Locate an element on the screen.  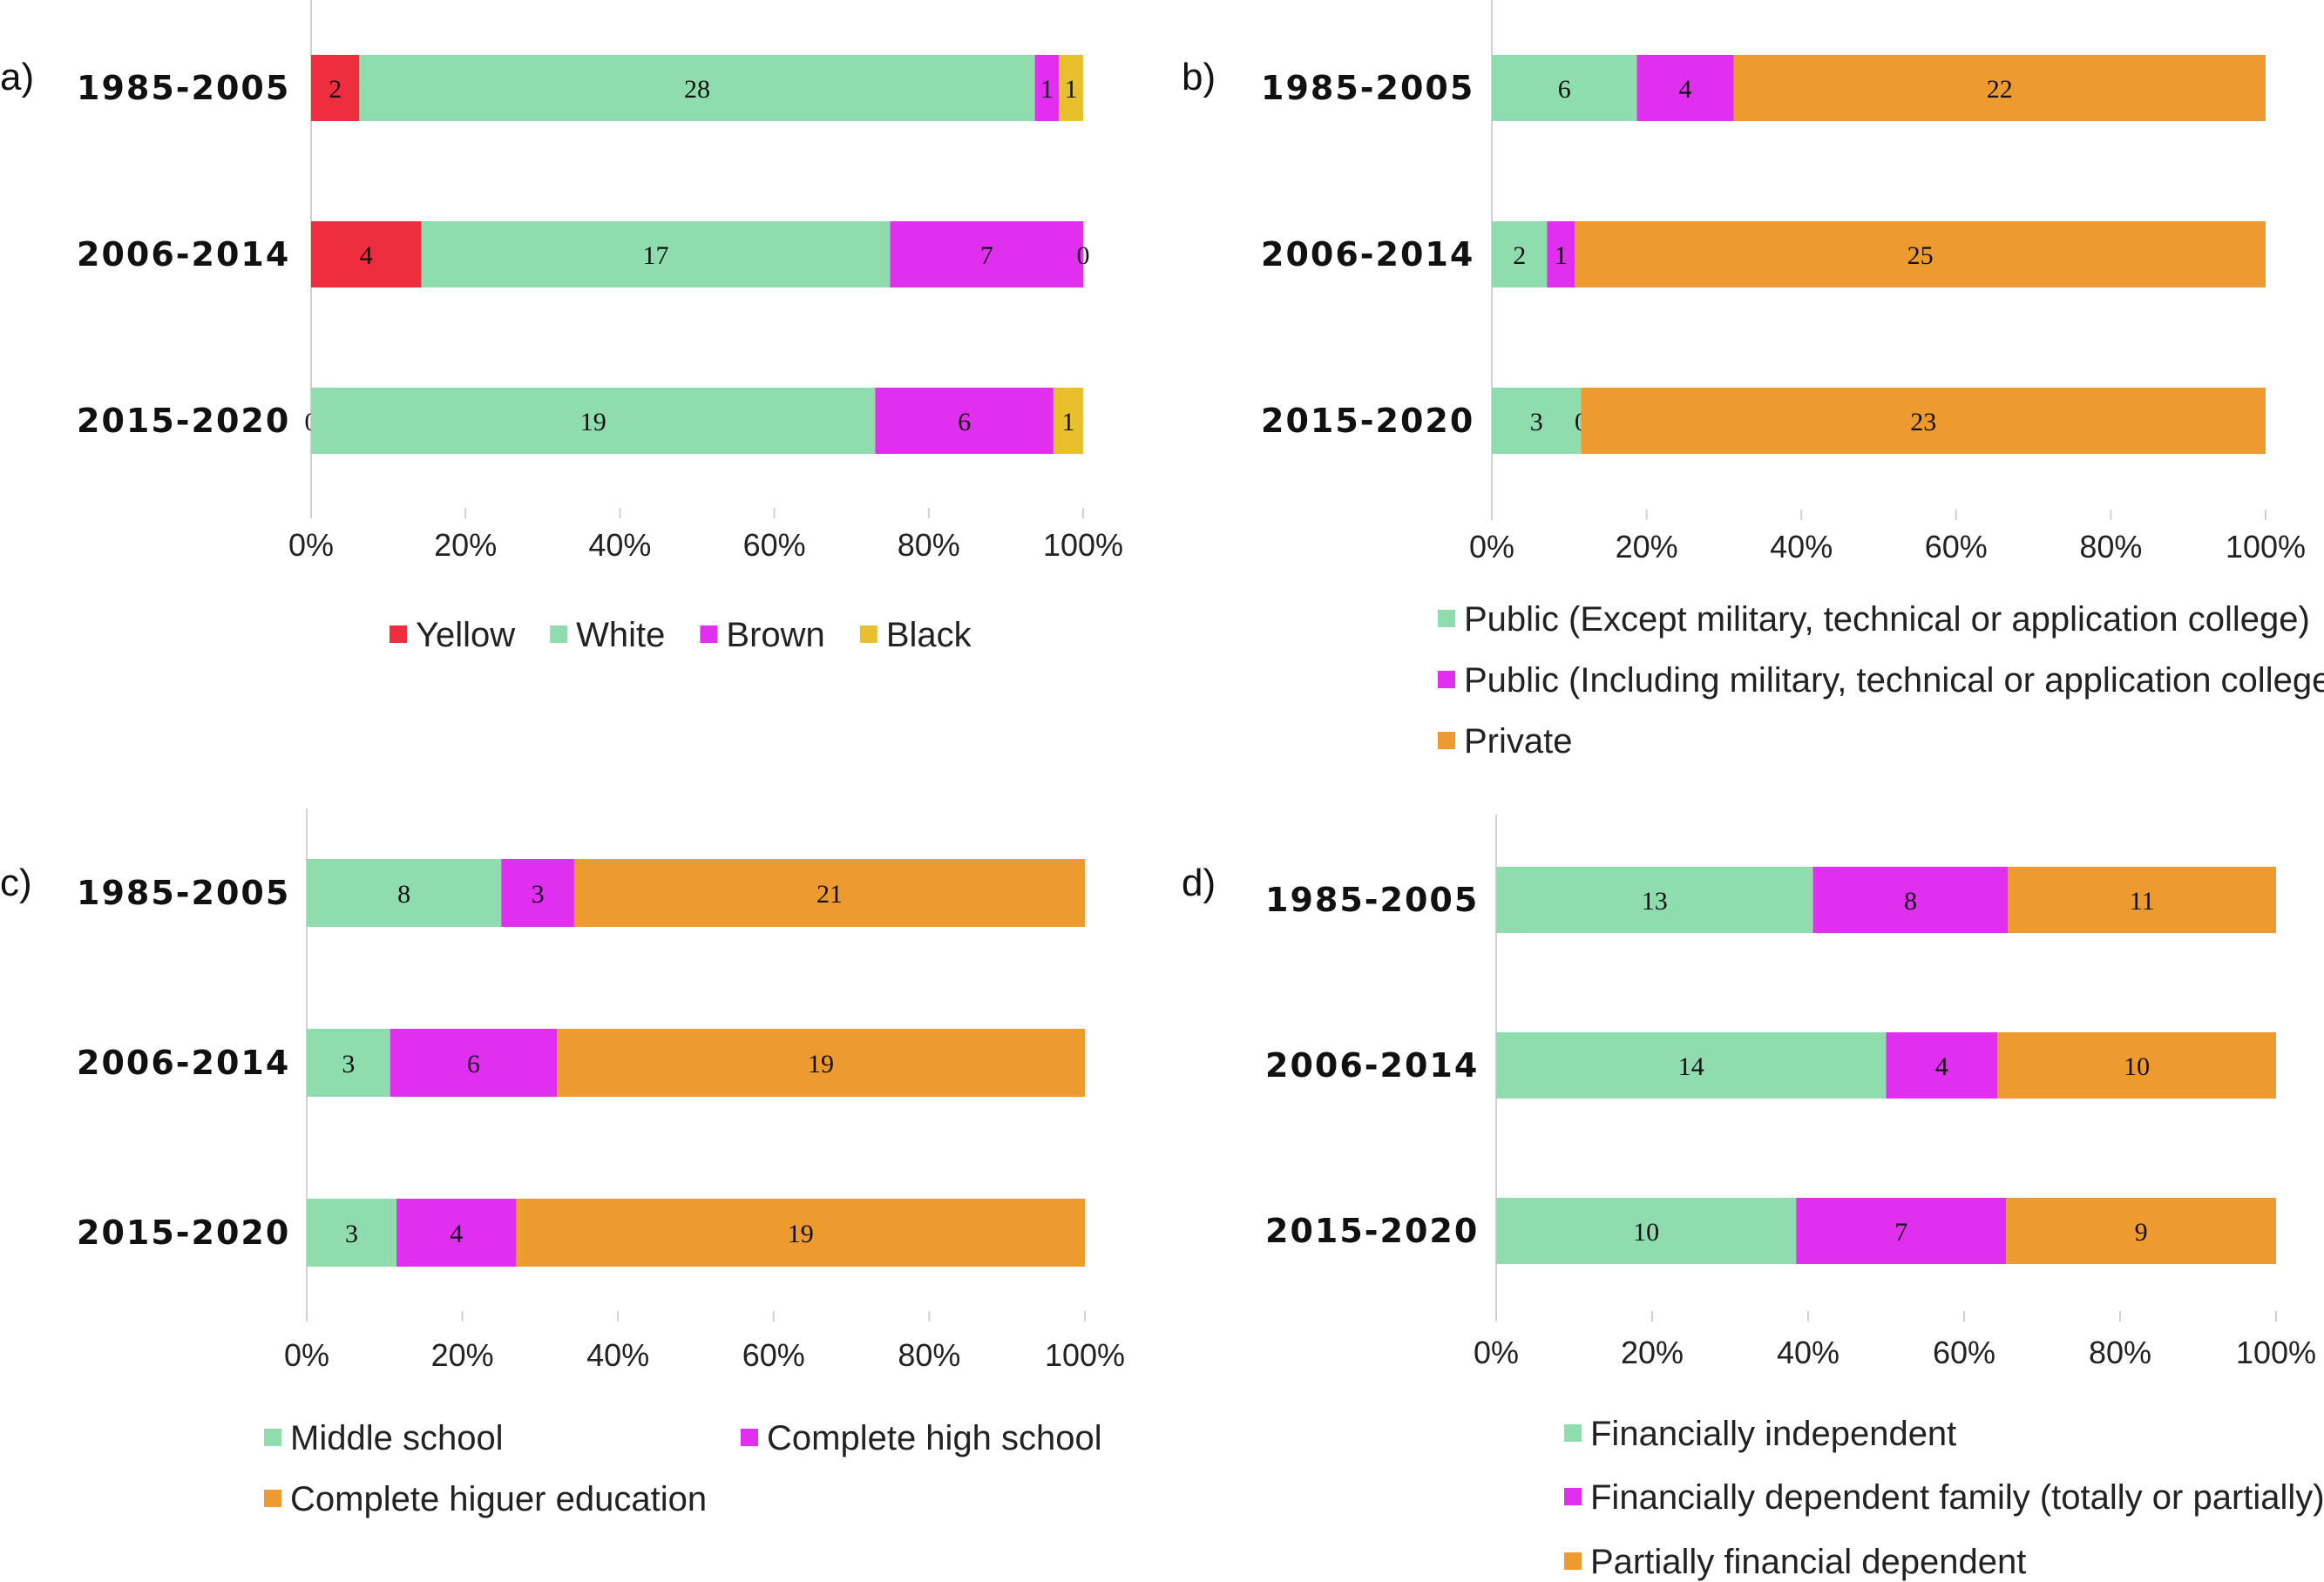
legend-label: Middle school is located at coordinates (397, 1438).